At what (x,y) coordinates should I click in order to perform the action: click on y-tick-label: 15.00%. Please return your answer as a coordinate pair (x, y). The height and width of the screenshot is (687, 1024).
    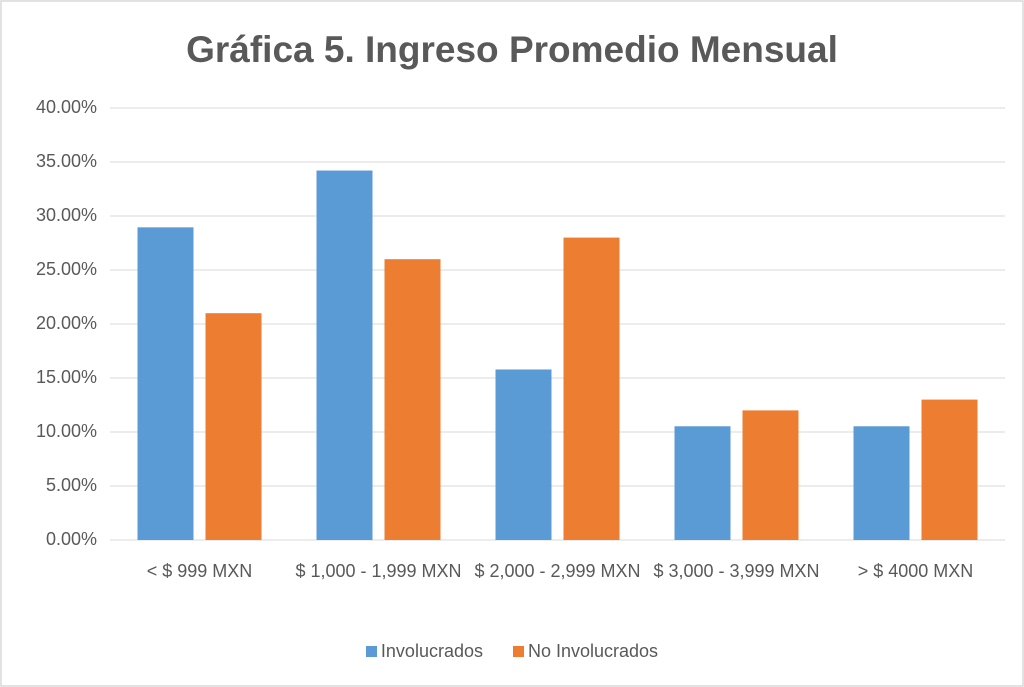
    Looking at the image, I should click on (66, 377).